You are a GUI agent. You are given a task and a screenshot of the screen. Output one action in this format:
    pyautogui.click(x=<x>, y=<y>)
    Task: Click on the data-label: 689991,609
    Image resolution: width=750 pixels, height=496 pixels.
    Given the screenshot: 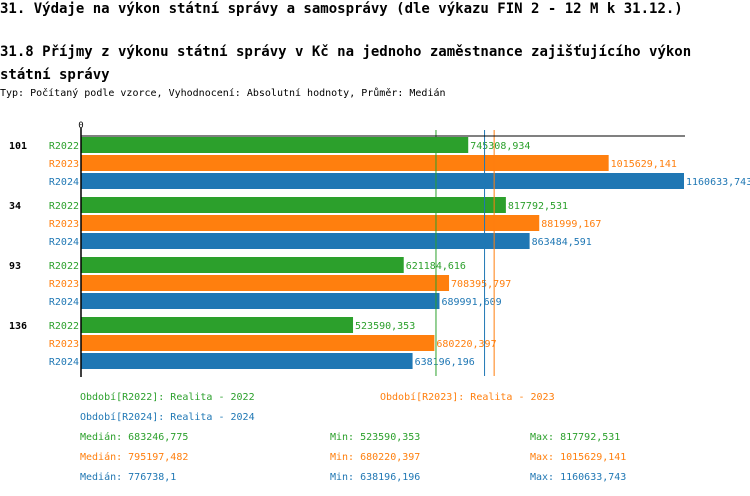 What is the action you would take?
    pyautogui.click(x=471, y=302)
    